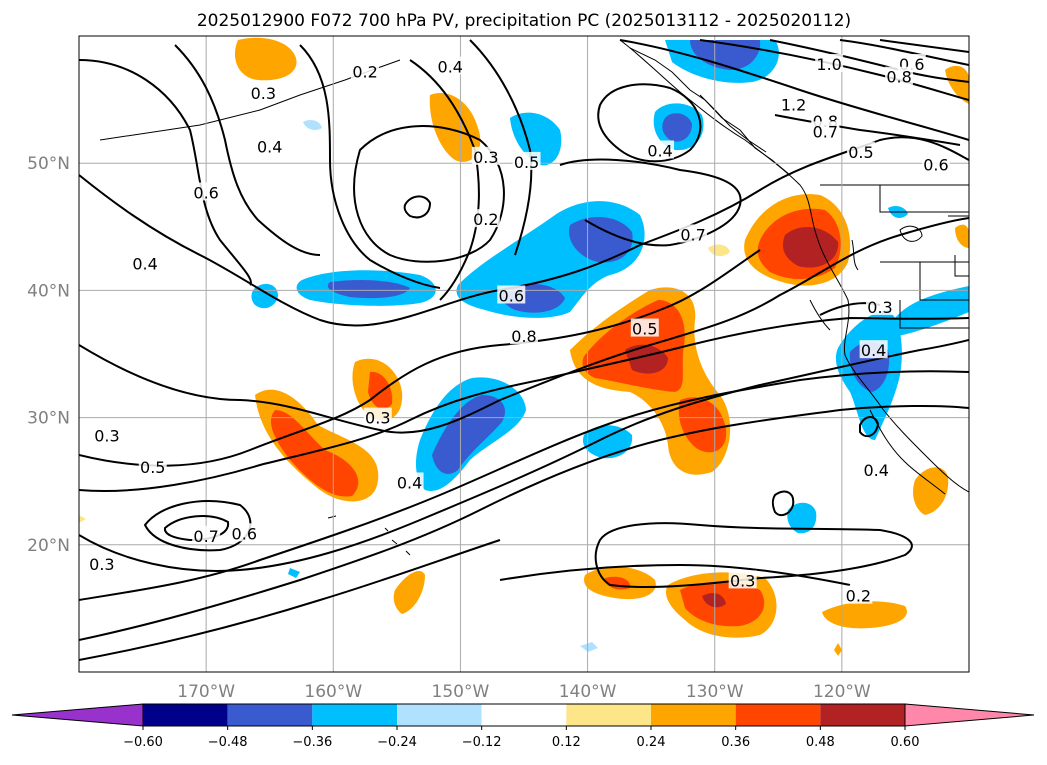 The image size is (1047, 765). I want to click on colorbar-tick-label: 0.48, so click(820, 742).